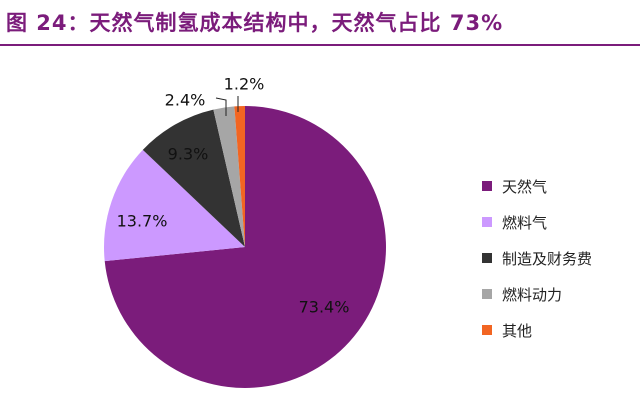 The height and width of the screenshot is (401, 640). I want to click on data-label-2: 9.3%, so click(188, 154).